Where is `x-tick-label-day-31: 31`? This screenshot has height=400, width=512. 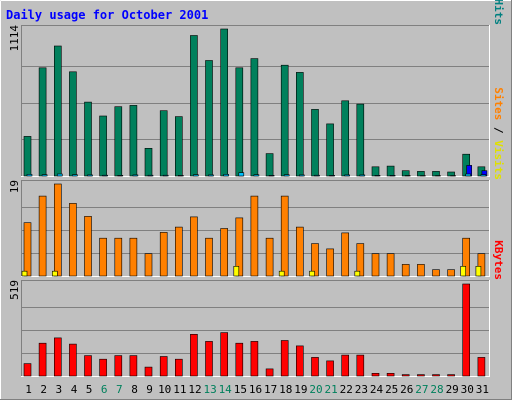 x-tick-label-day-31: 31 is located at coordinates (482, 389).